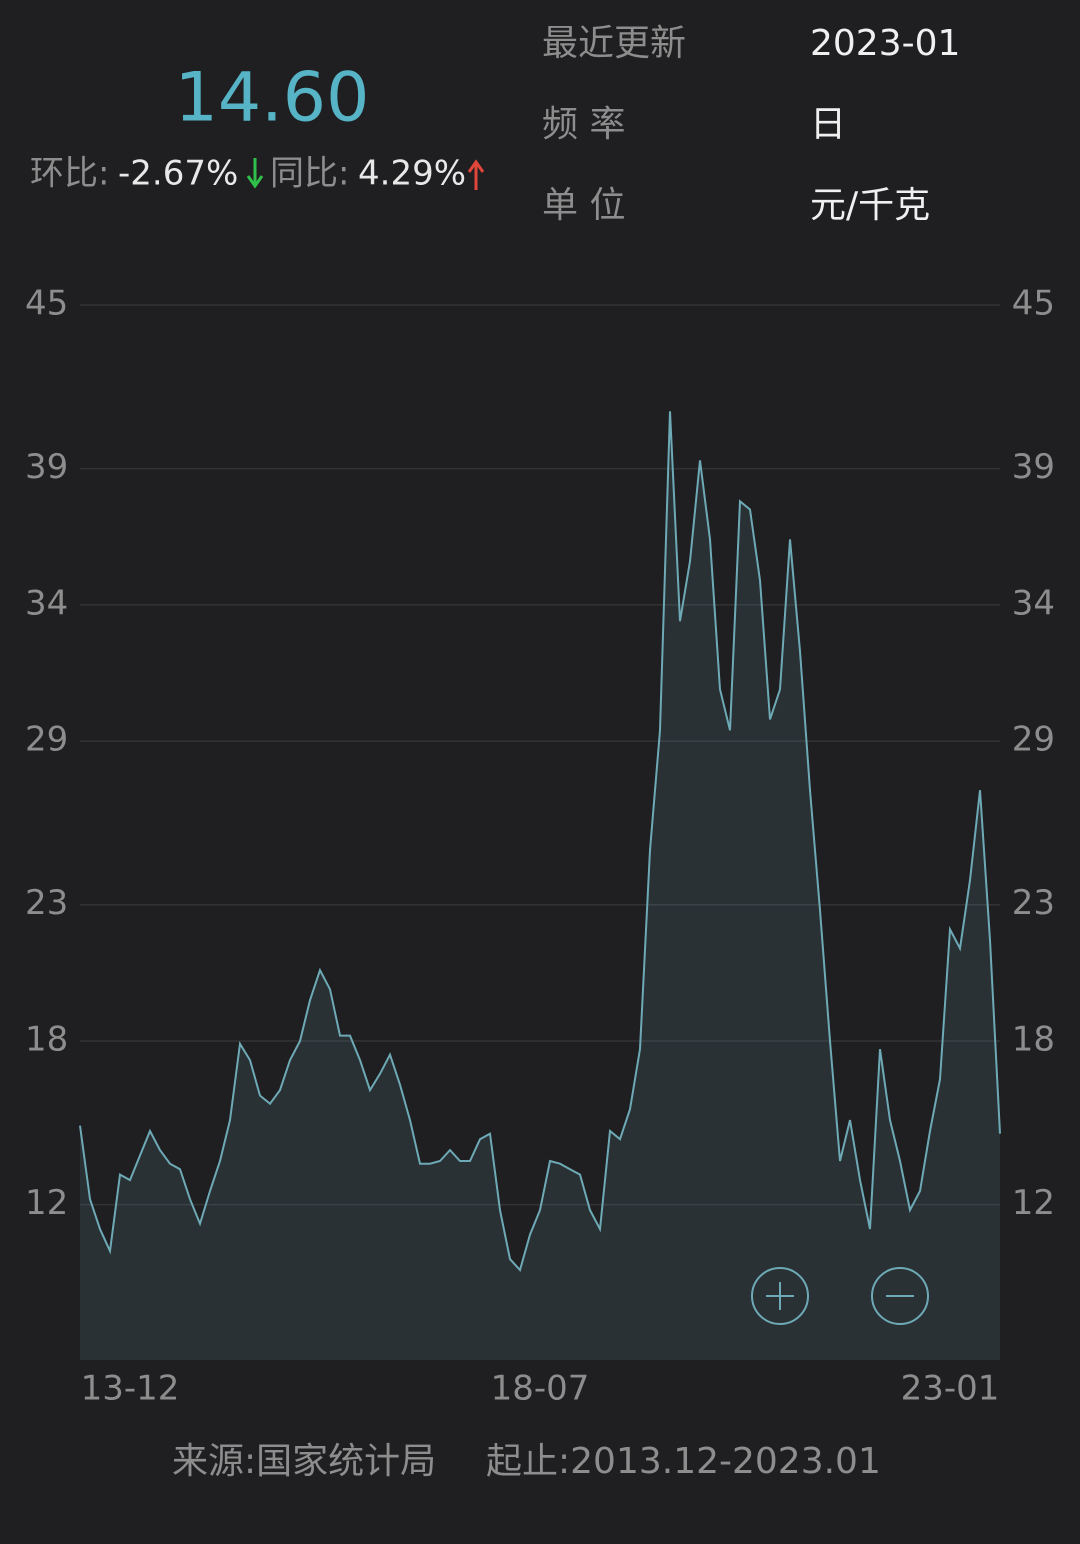 The image size is (1080, 1544). I want to click on y-tick-label-right: 23, so click(1033, 903).